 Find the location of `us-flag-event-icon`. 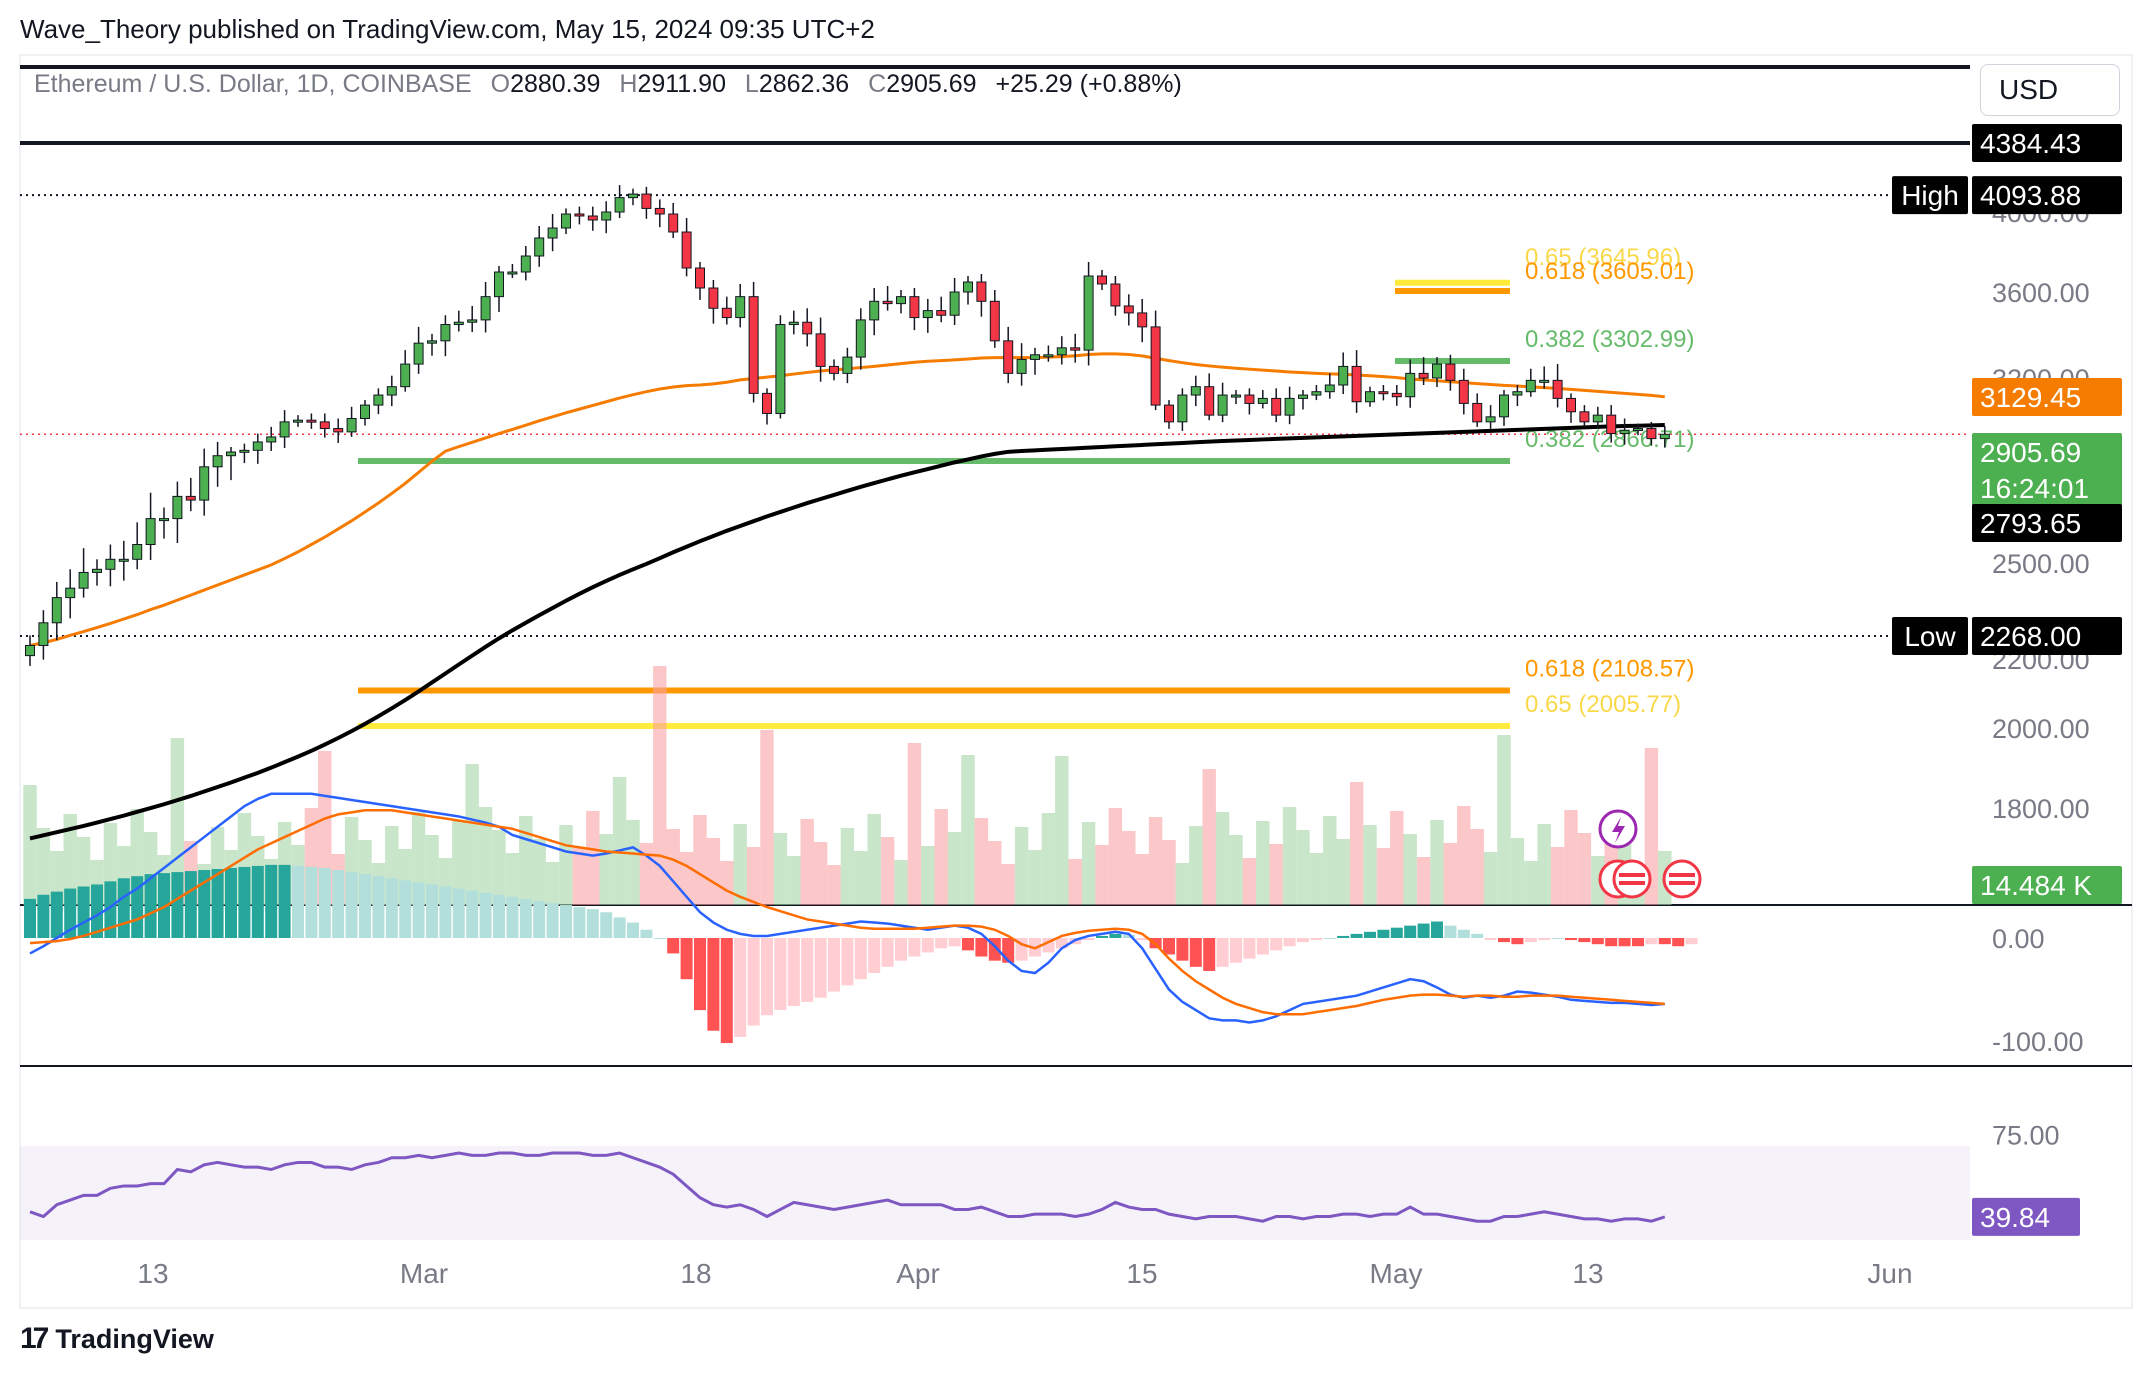

us-flag-event-icon is located at coordinates (1682, 879).